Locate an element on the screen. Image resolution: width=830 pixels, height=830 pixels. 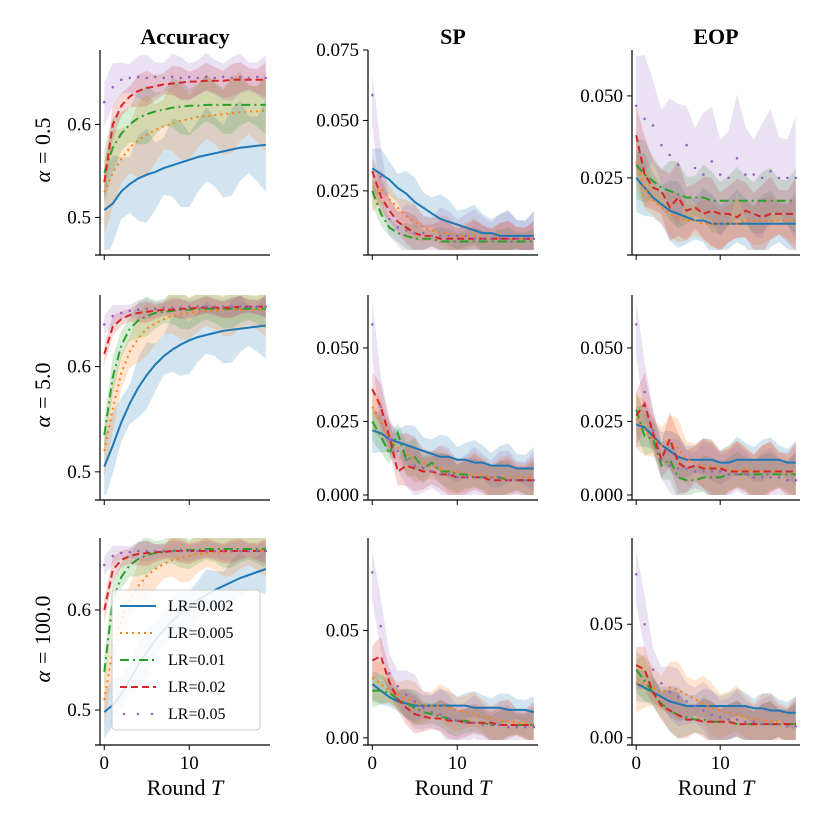
panel-sp-α=5.0: 0.000 0.025 0.050 is located at coordinates (427, 400).